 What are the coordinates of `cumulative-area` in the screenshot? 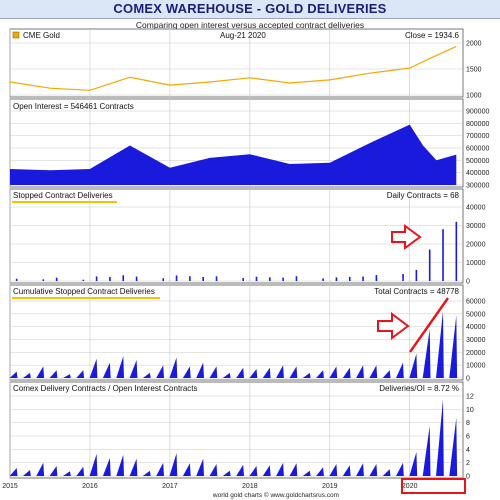 It's located at (233, 344).